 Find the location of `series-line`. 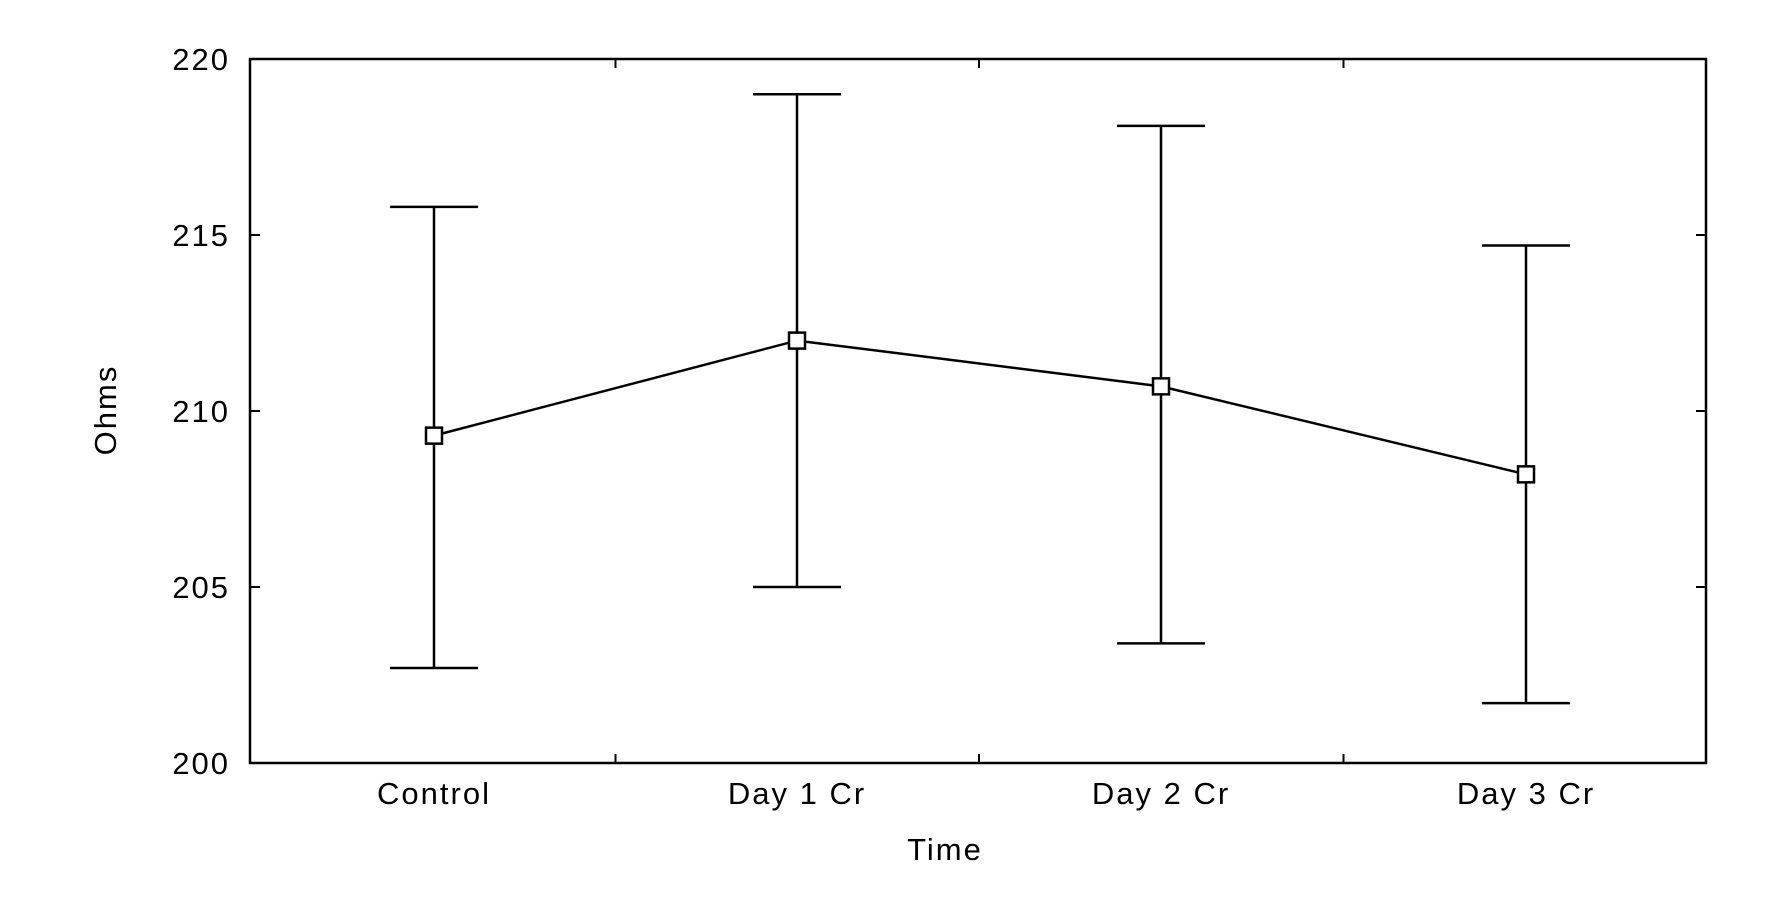

series-line is located at coordinates (980, 407).